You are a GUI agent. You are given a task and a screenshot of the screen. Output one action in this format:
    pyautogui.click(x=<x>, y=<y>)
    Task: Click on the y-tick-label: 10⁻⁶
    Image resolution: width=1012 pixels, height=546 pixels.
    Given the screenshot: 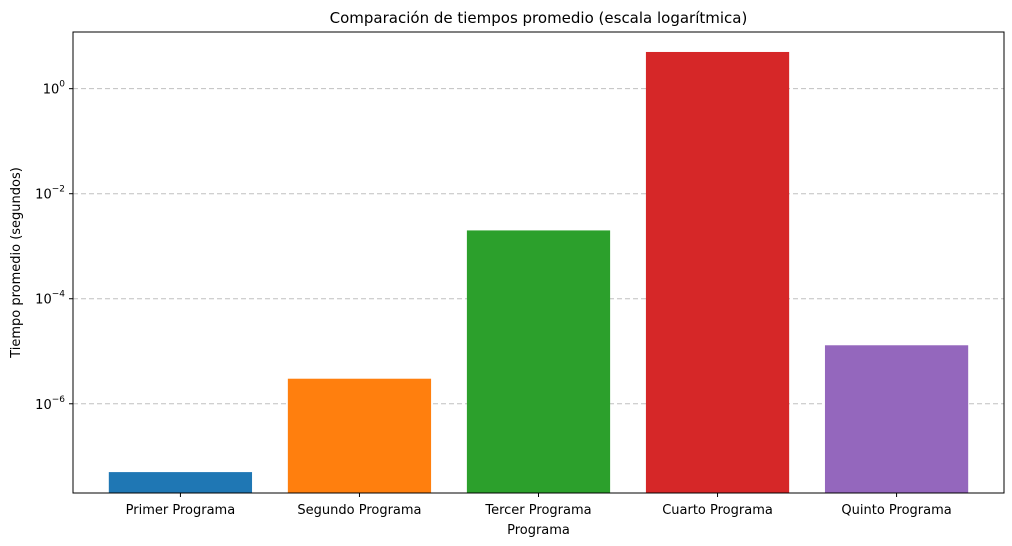 What is the action you would take?
    pyautogui.click(x=50, y=404)
    